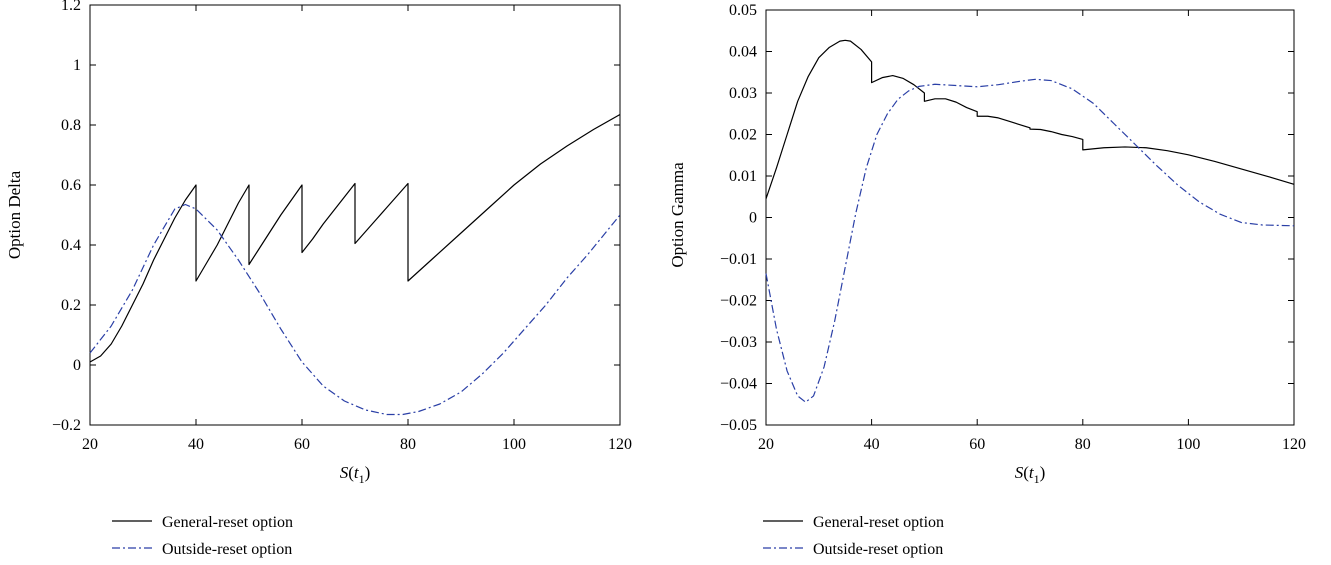  Describe the element at coordinates (738, 301) in the screenshot. I see `y-tick-label: −0.02` at that location.